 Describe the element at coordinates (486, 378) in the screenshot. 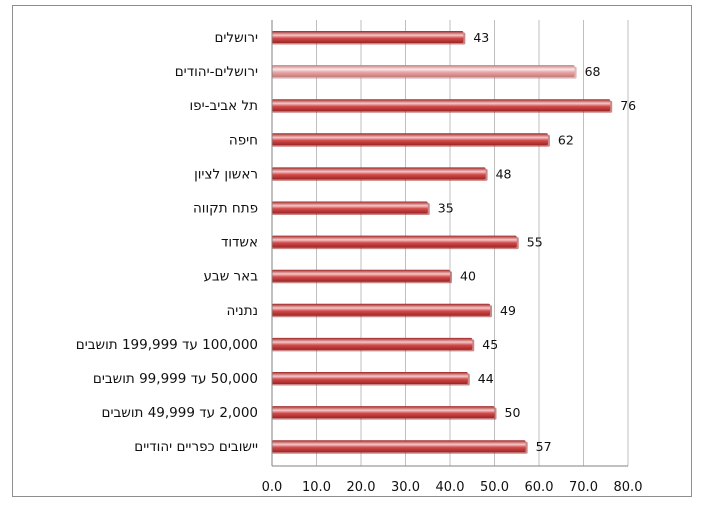

I see `value-label: 44` at that location.